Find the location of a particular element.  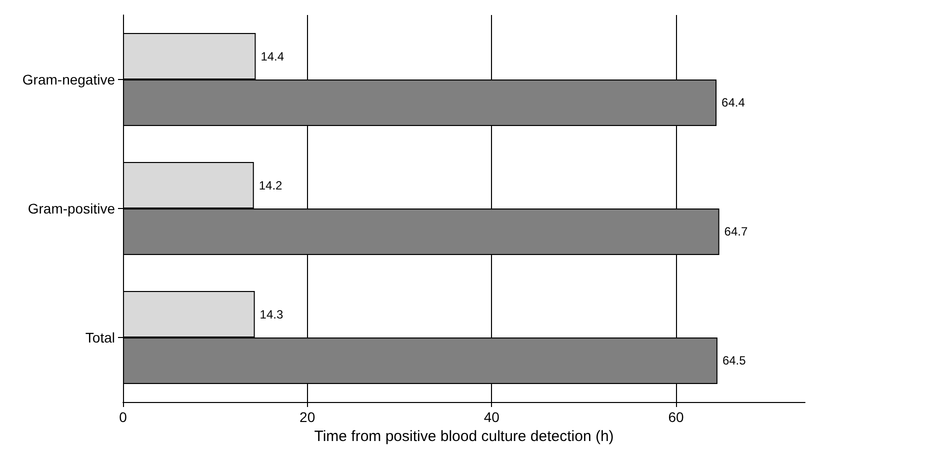

x-tick-label: 20 is located at coordinates (308, 417).